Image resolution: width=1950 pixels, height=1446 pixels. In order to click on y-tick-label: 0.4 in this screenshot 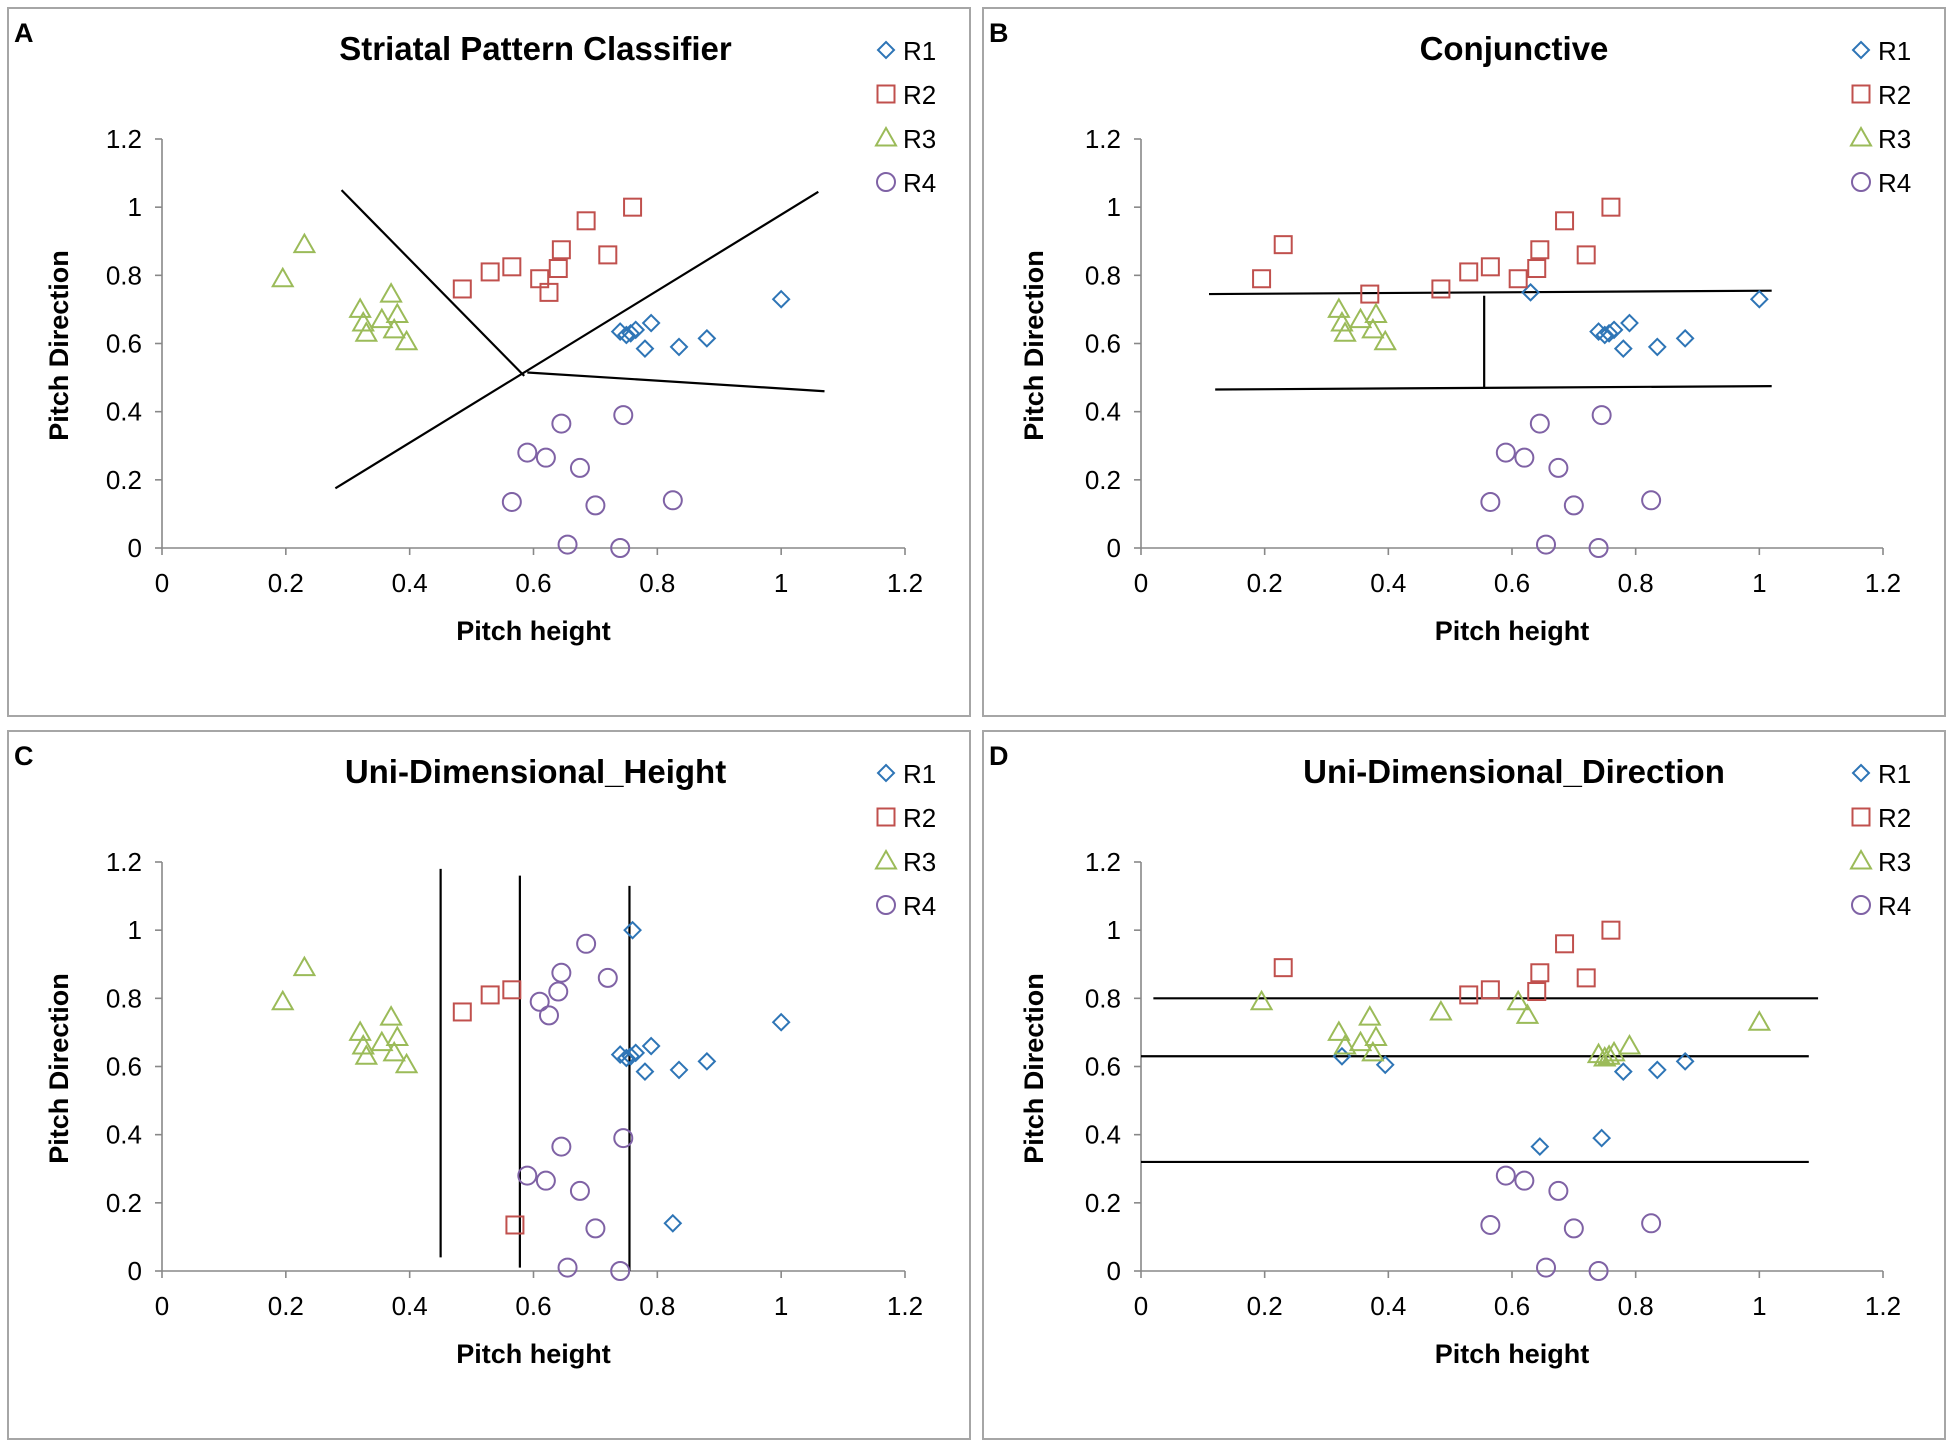, I will do `click(1103, 412)`.